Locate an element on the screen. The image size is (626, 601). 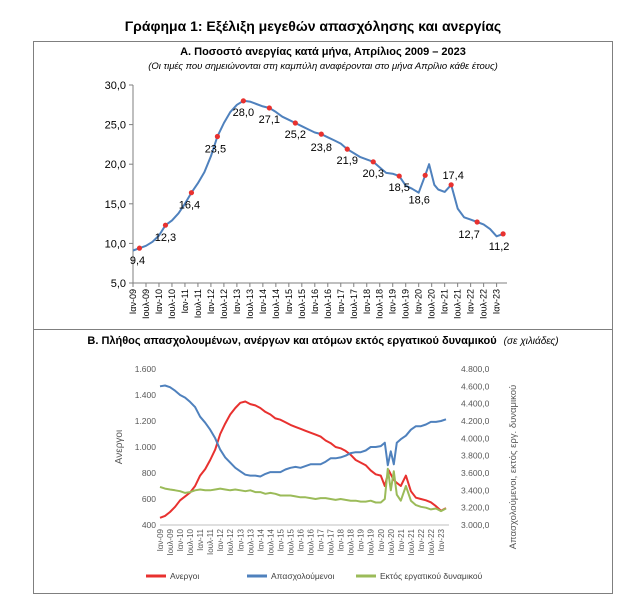
data-label: 17,4 is located at coordinates (452, 176).